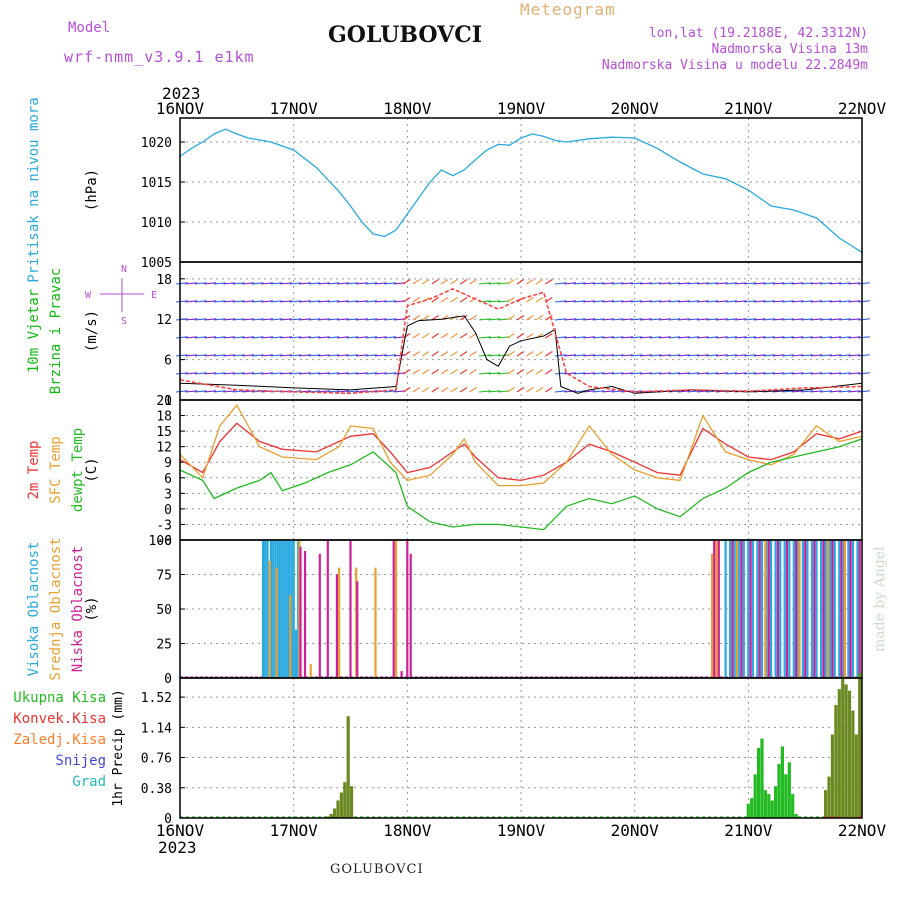 The image size is (900, 900). Describe the element at coordinates (789, 49) in the screenshot. I see `elevation-label: Nadmorska Visina 13m` at that location.